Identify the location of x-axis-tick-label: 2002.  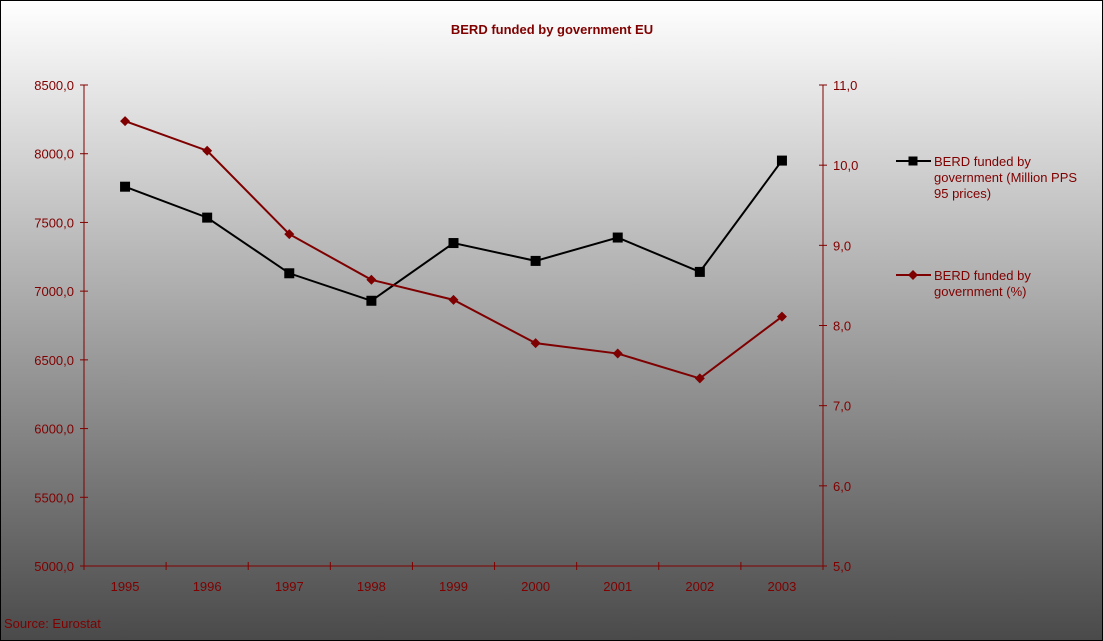
(699, 586).